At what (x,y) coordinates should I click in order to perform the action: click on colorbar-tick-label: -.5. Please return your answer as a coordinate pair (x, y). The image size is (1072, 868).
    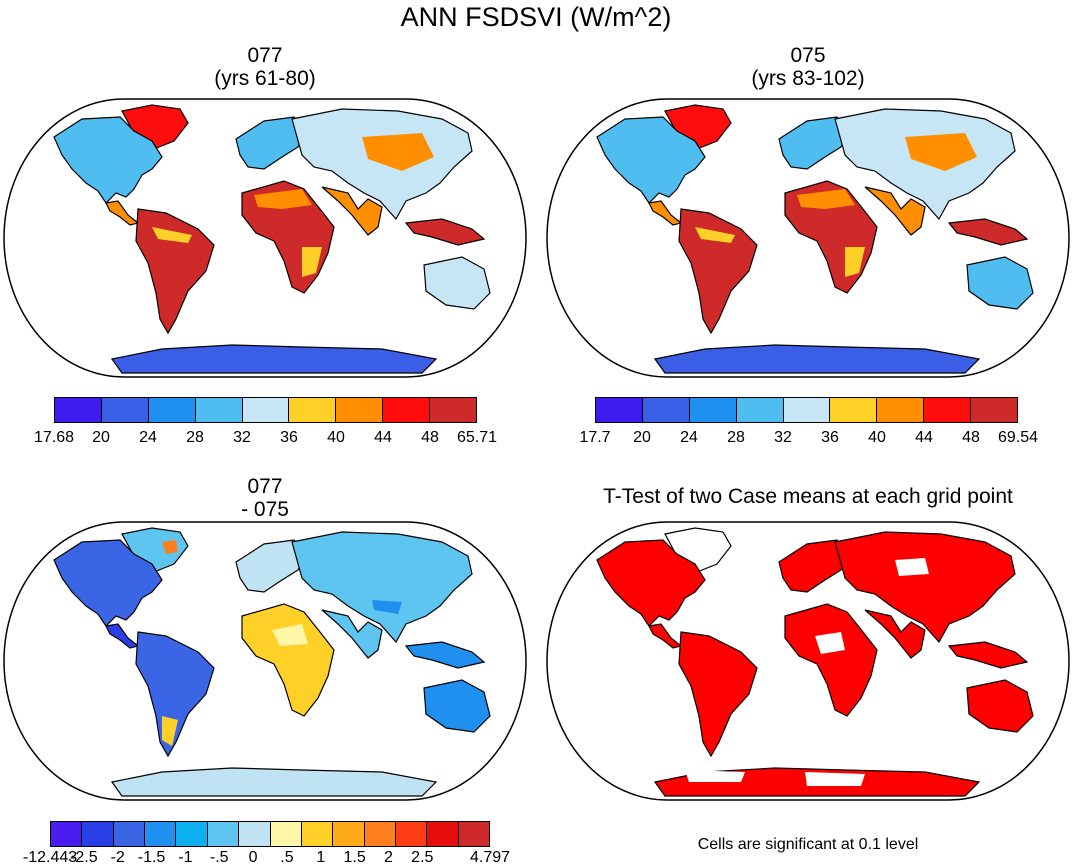
    Looking at the image, I should click on (219, 857).